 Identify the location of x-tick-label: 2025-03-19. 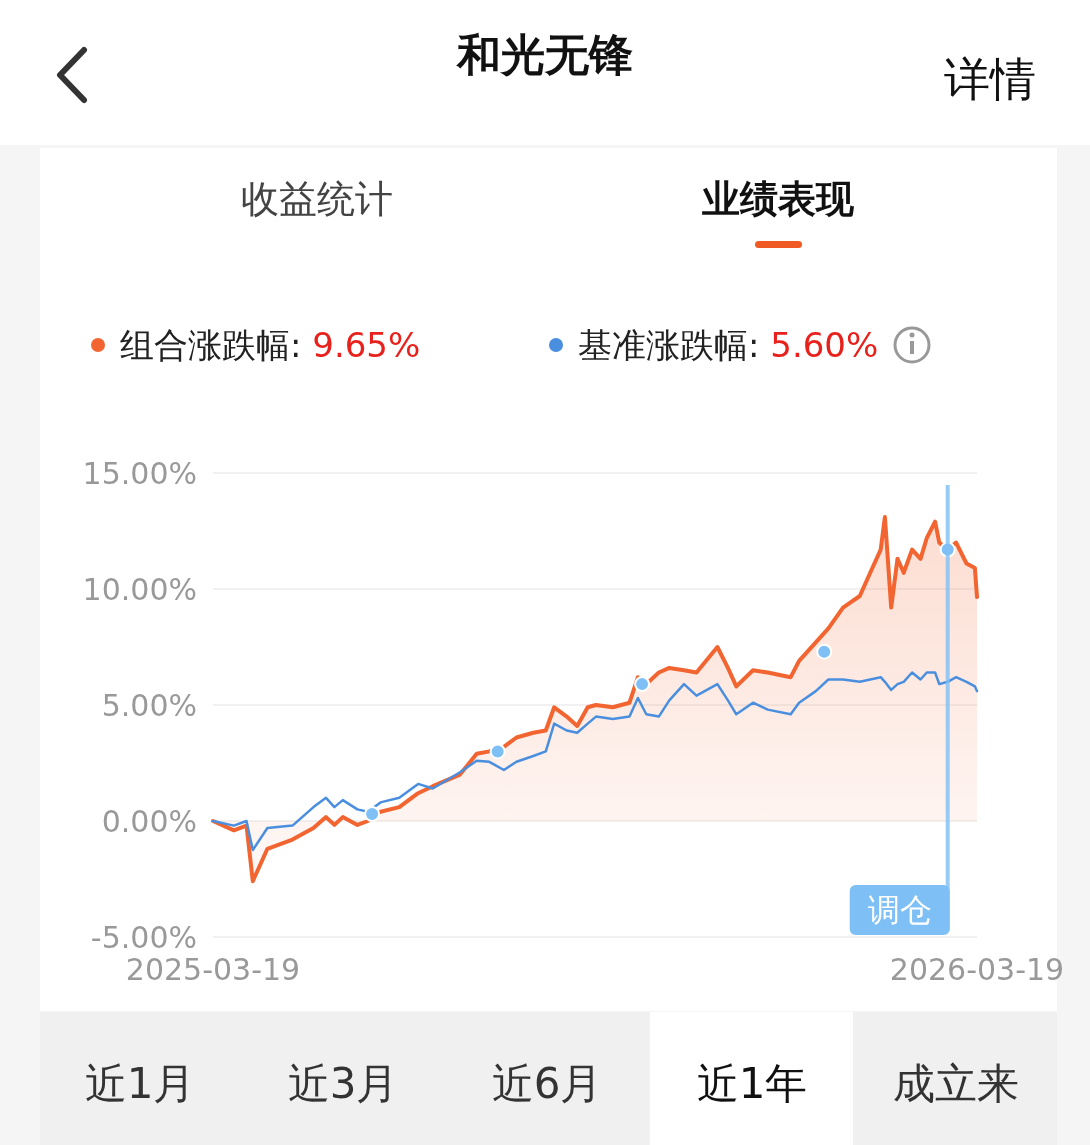
(213, 969).